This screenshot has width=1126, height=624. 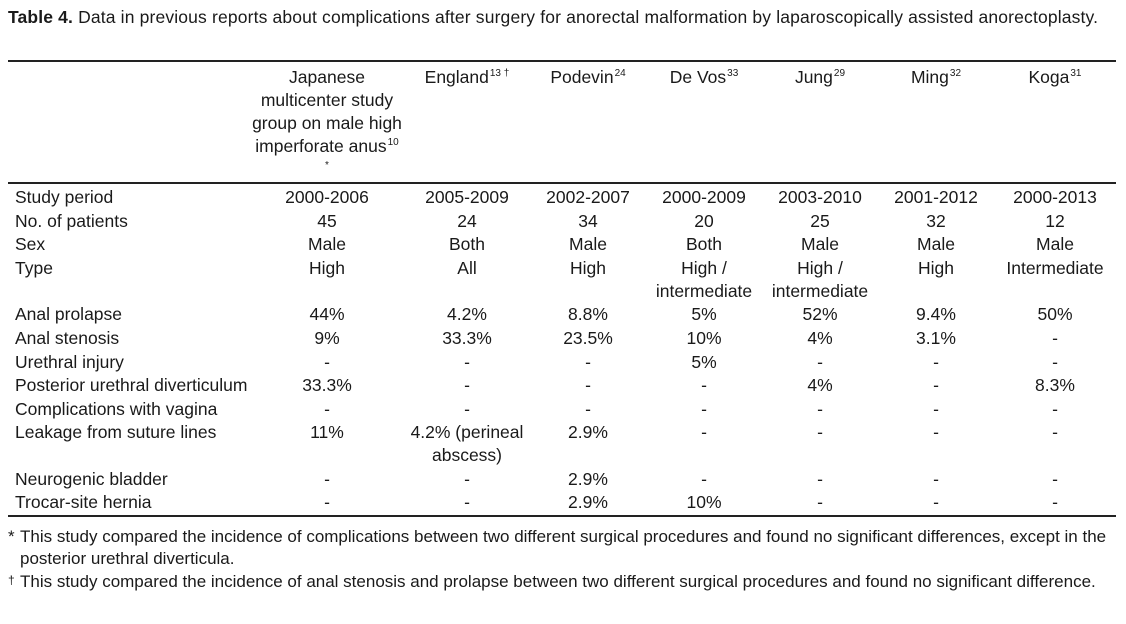 I want to click on table-cell: 9%, so click(x=327, y=338).